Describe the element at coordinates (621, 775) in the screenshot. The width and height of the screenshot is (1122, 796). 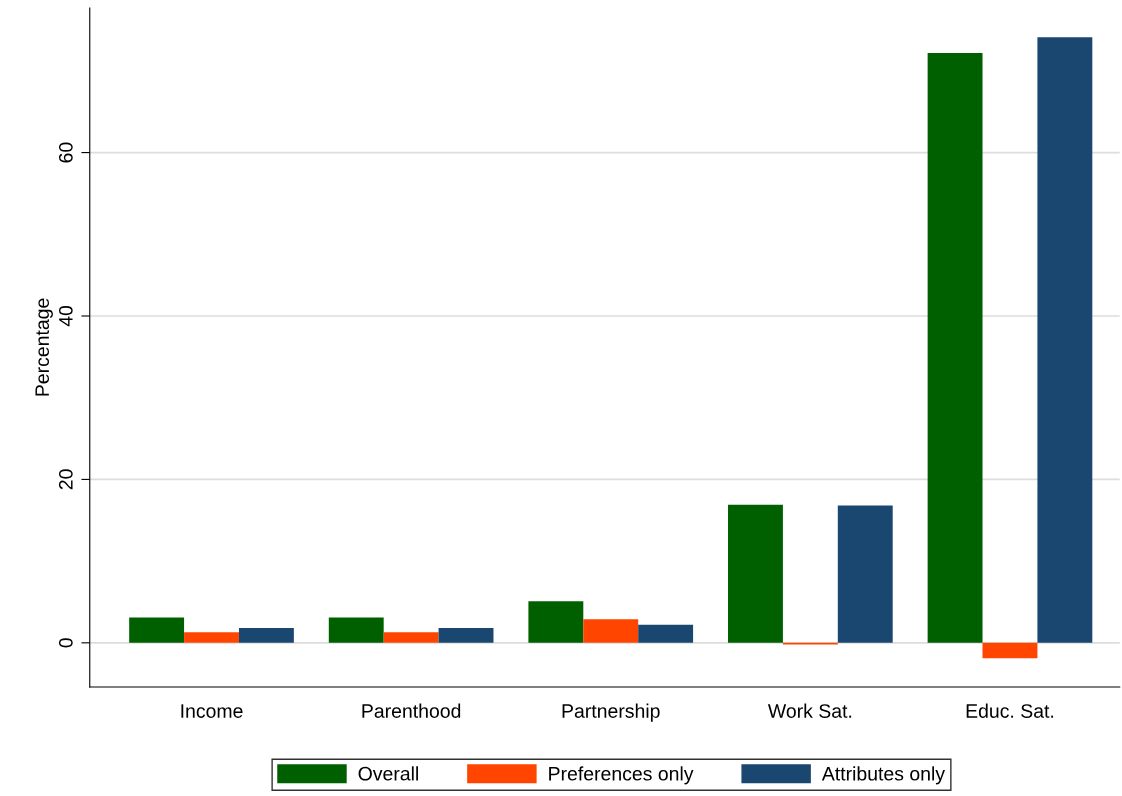
I see `legend-label: Preferences only` at that location.